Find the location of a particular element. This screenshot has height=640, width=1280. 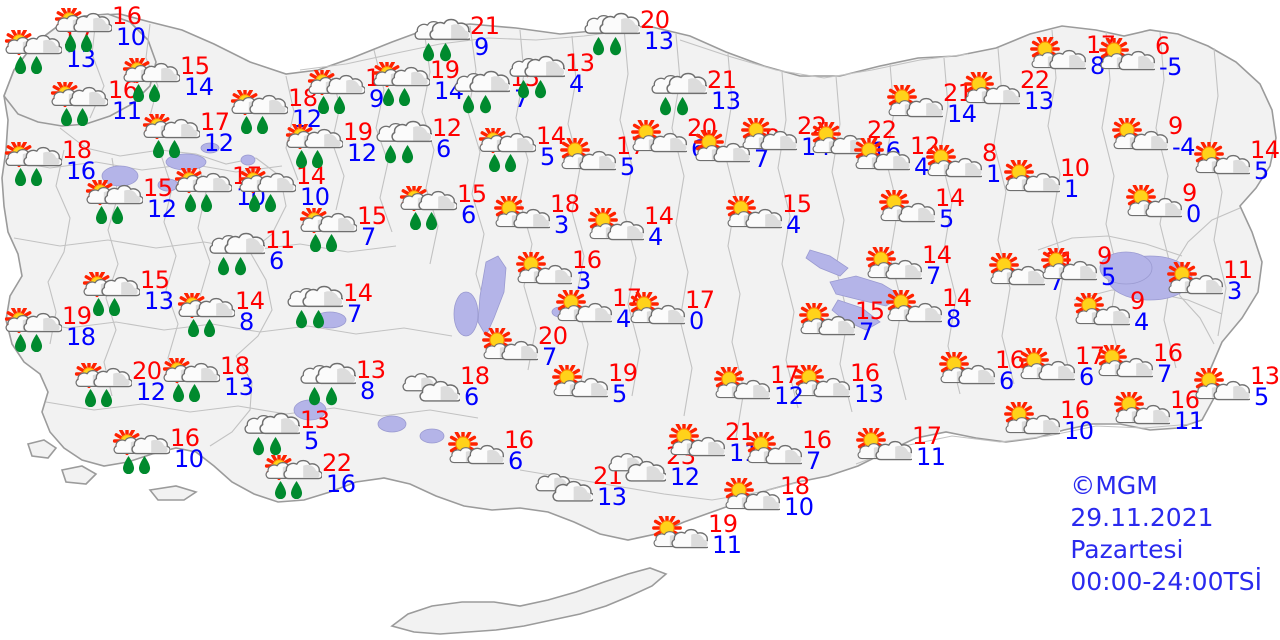

station-temperatures: 21 9 is located at coordinates (491, 36).